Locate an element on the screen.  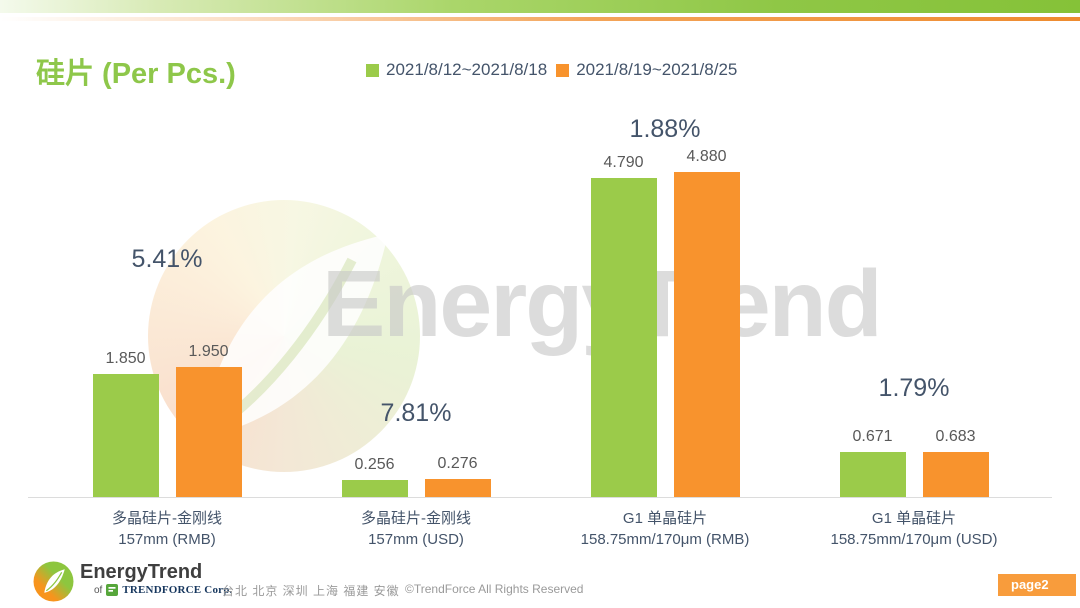
top-green-band is located at coordinates (540, 6).